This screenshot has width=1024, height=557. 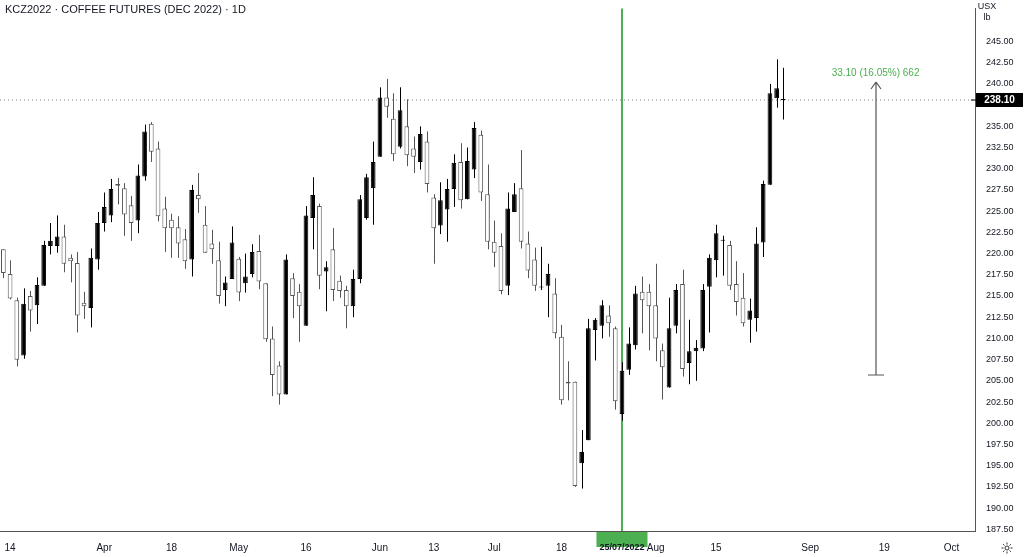 I want to click on x-tick-label: 16, so click(x=306, y=547).